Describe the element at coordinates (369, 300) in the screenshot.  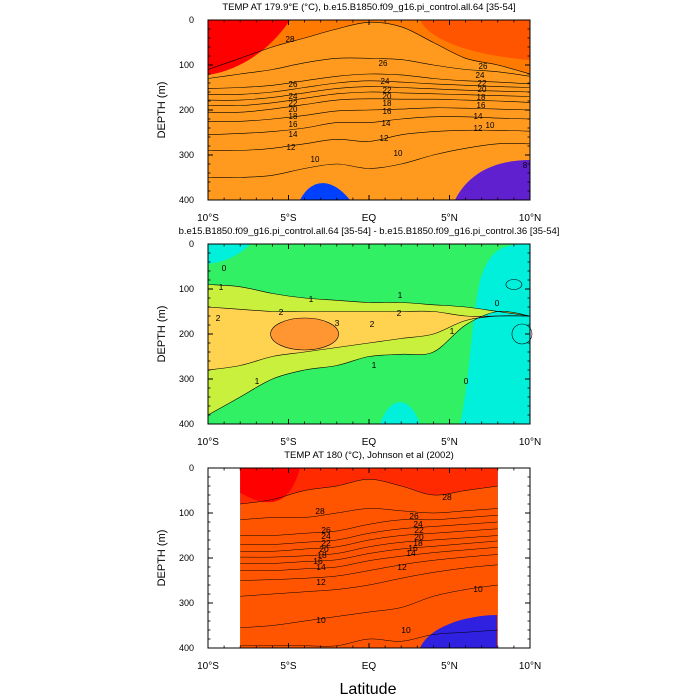
I see `contour-diff-1-top` at that location.